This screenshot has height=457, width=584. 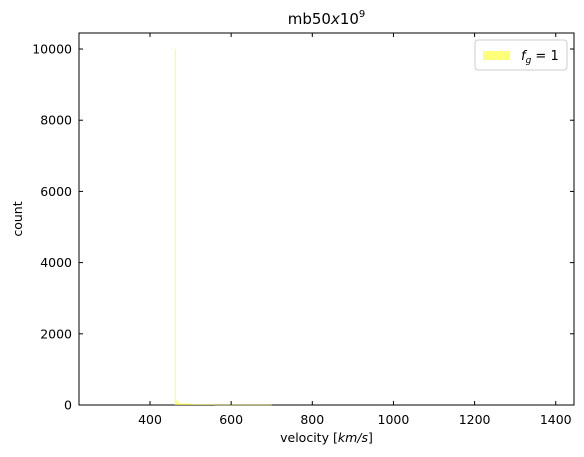 What do you see at coordinates (394, 419) in the screenshot?
I see `x-tick-label: 1000` at bounding box center [394, 419].